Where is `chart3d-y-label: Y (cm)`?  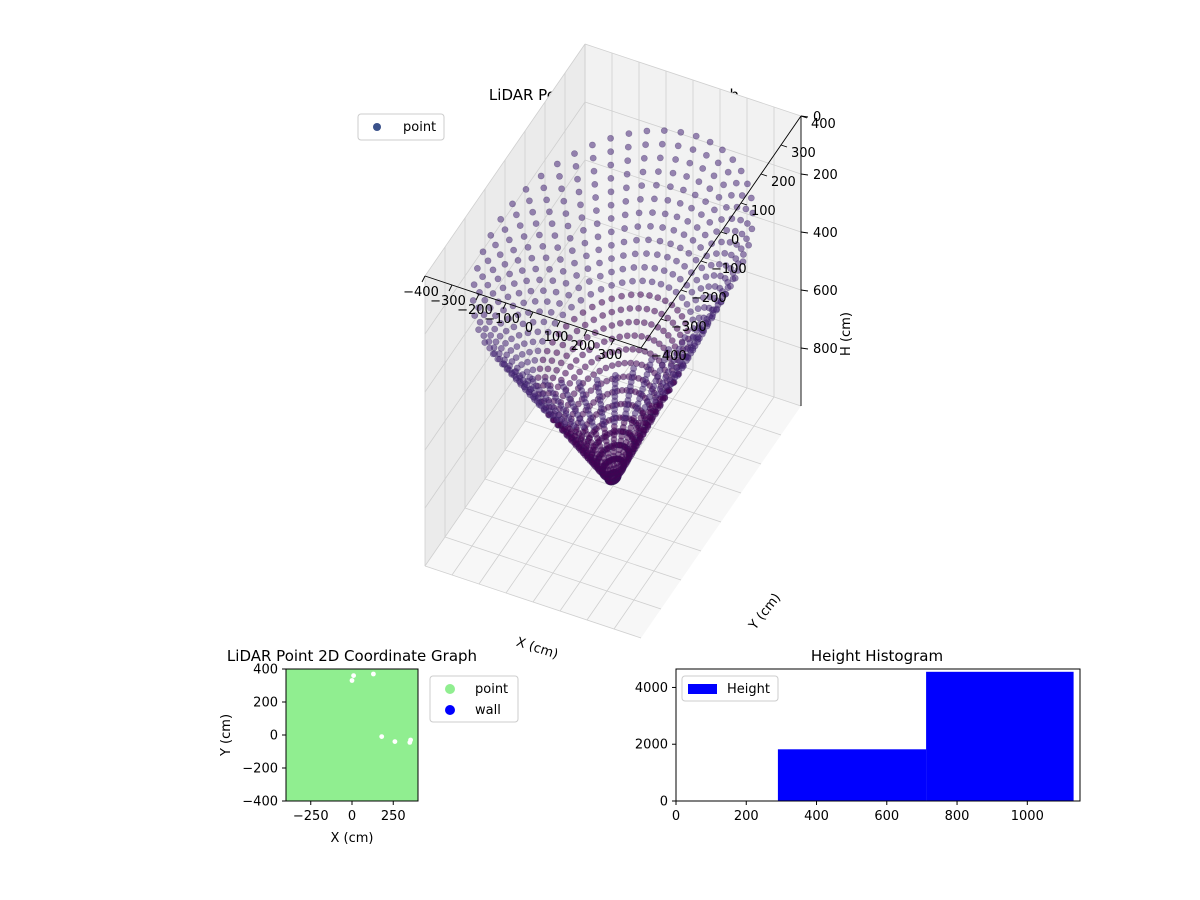
chart3d-y-label: Y (cm) is located at coordinates (765, 612).